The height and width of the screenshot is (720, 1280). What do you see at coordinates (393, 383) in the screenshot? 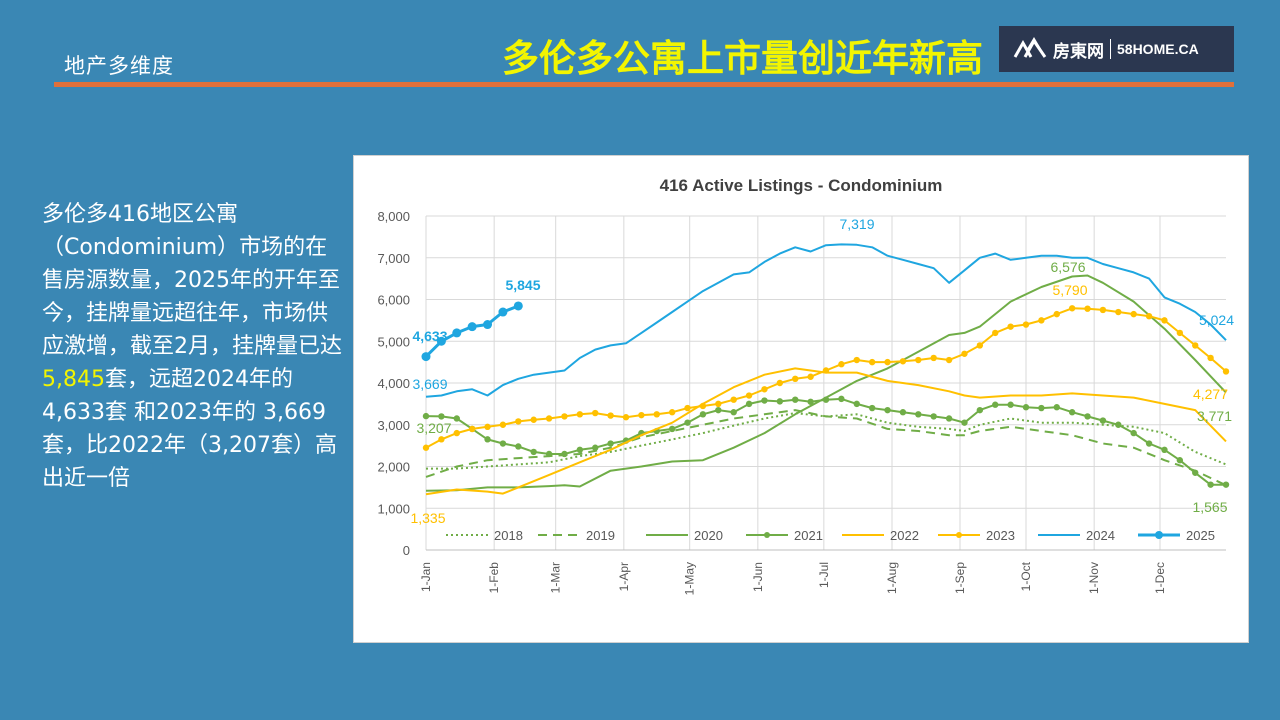
I see `y-tick-label: 4,000` at bounding box center [393, 383].